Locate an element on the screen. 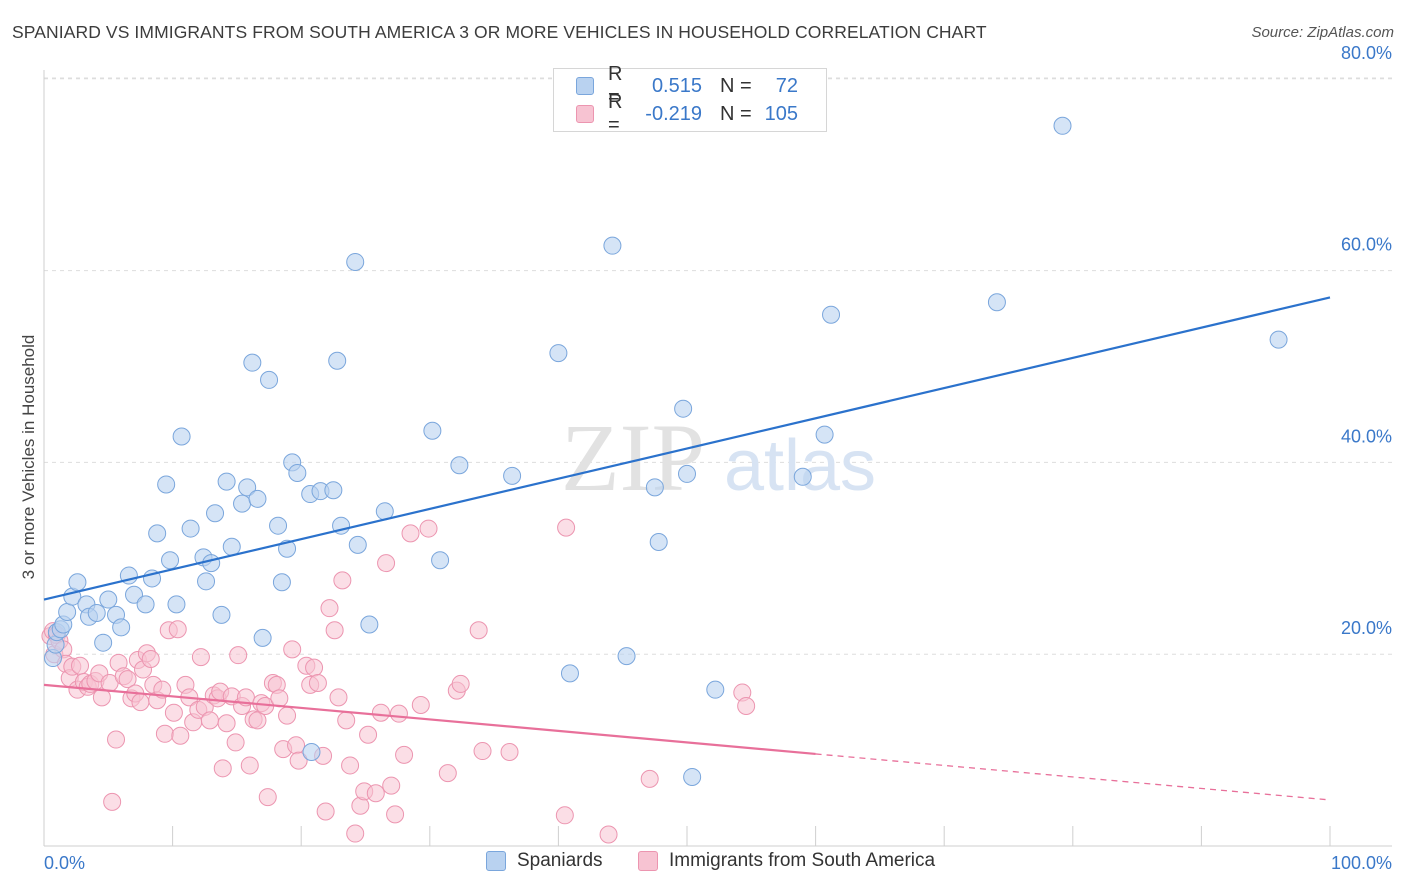  x-tick-label: 0.0% is located at coordinates (64, 863).